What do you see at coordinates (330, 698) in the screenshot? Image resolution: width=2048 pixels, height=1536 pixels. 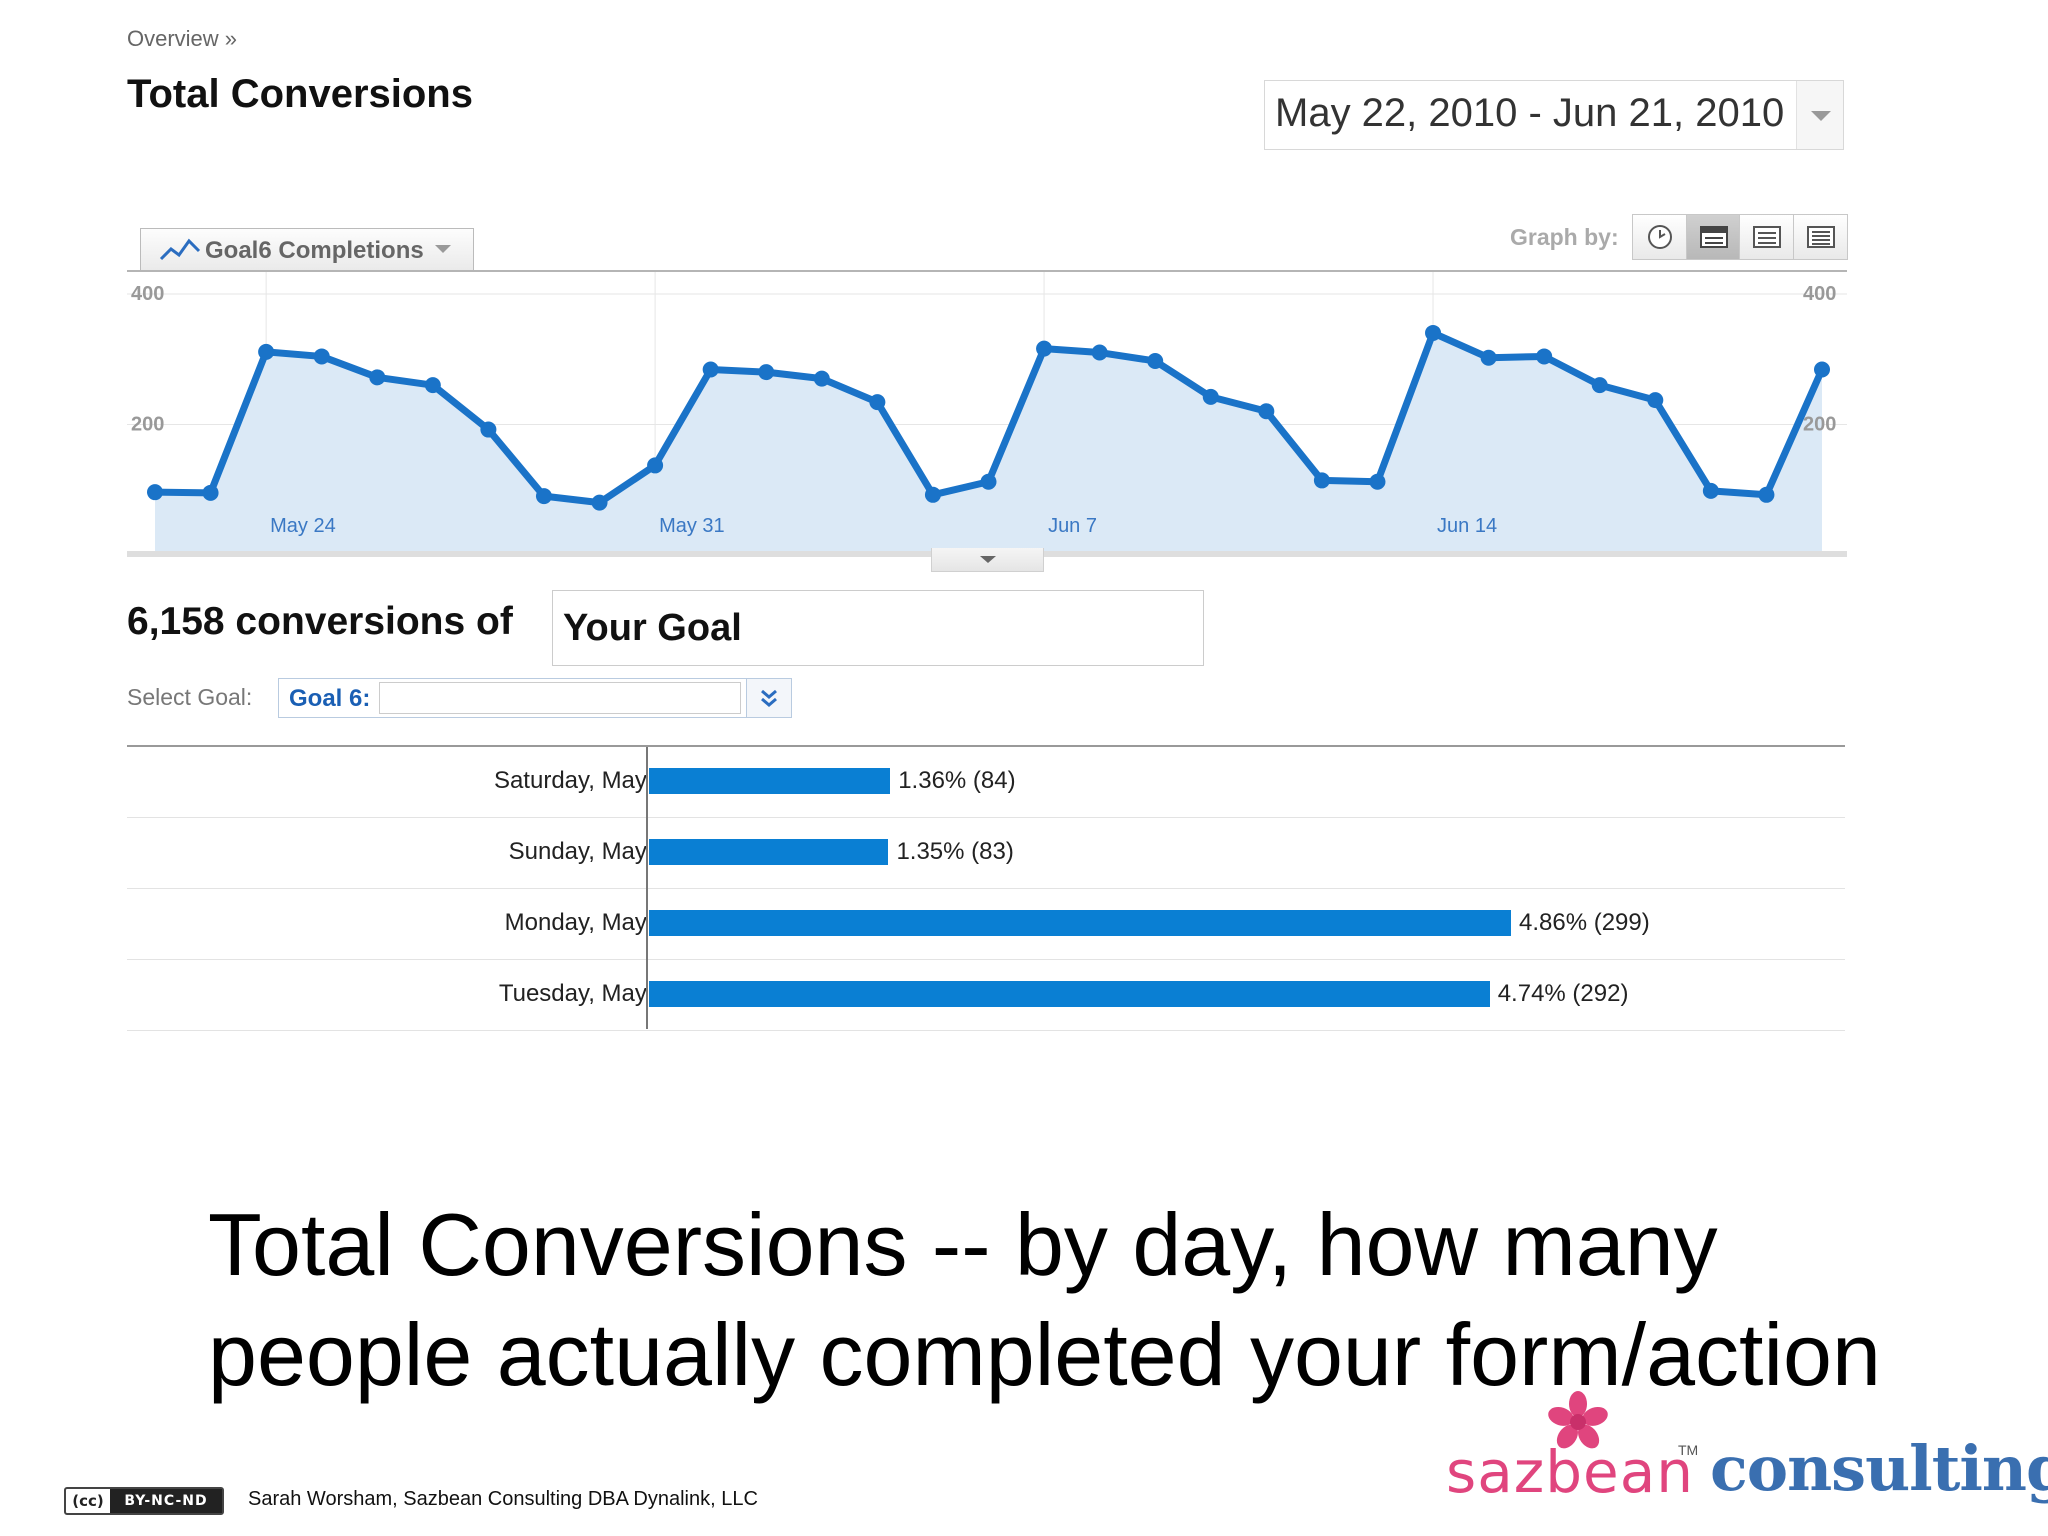 I see `goal-select-value: Goal 6:` at bounding box center [330, 698].